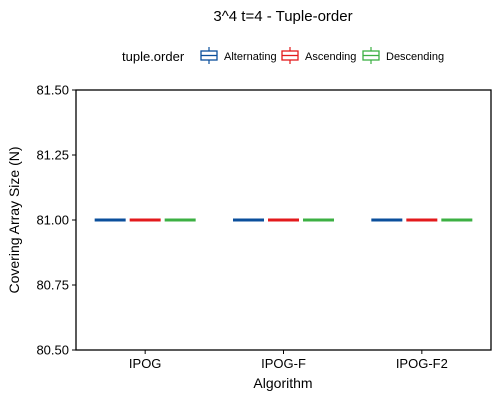 The width and height of the screenshot is (500, 400). What do you see at coordinates (52, 350) in the screenshot?
I see `y-tick-label: 80.50` at bounding box center [52, 350].